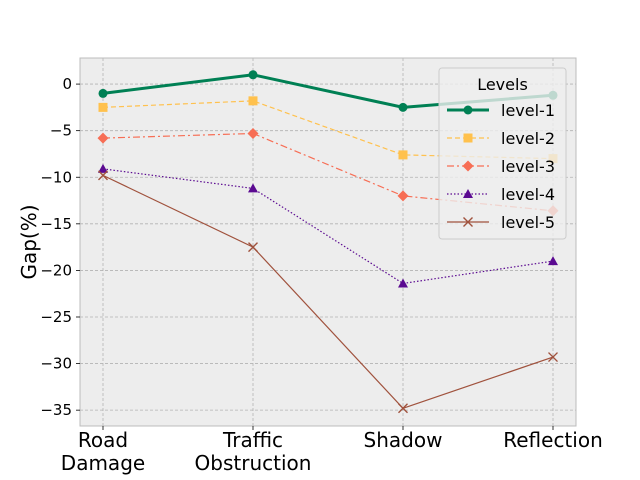 Image resolution: width=640 pixels, height=480 pixels. I want to click on legend-label: level-5, so click(528, 222).